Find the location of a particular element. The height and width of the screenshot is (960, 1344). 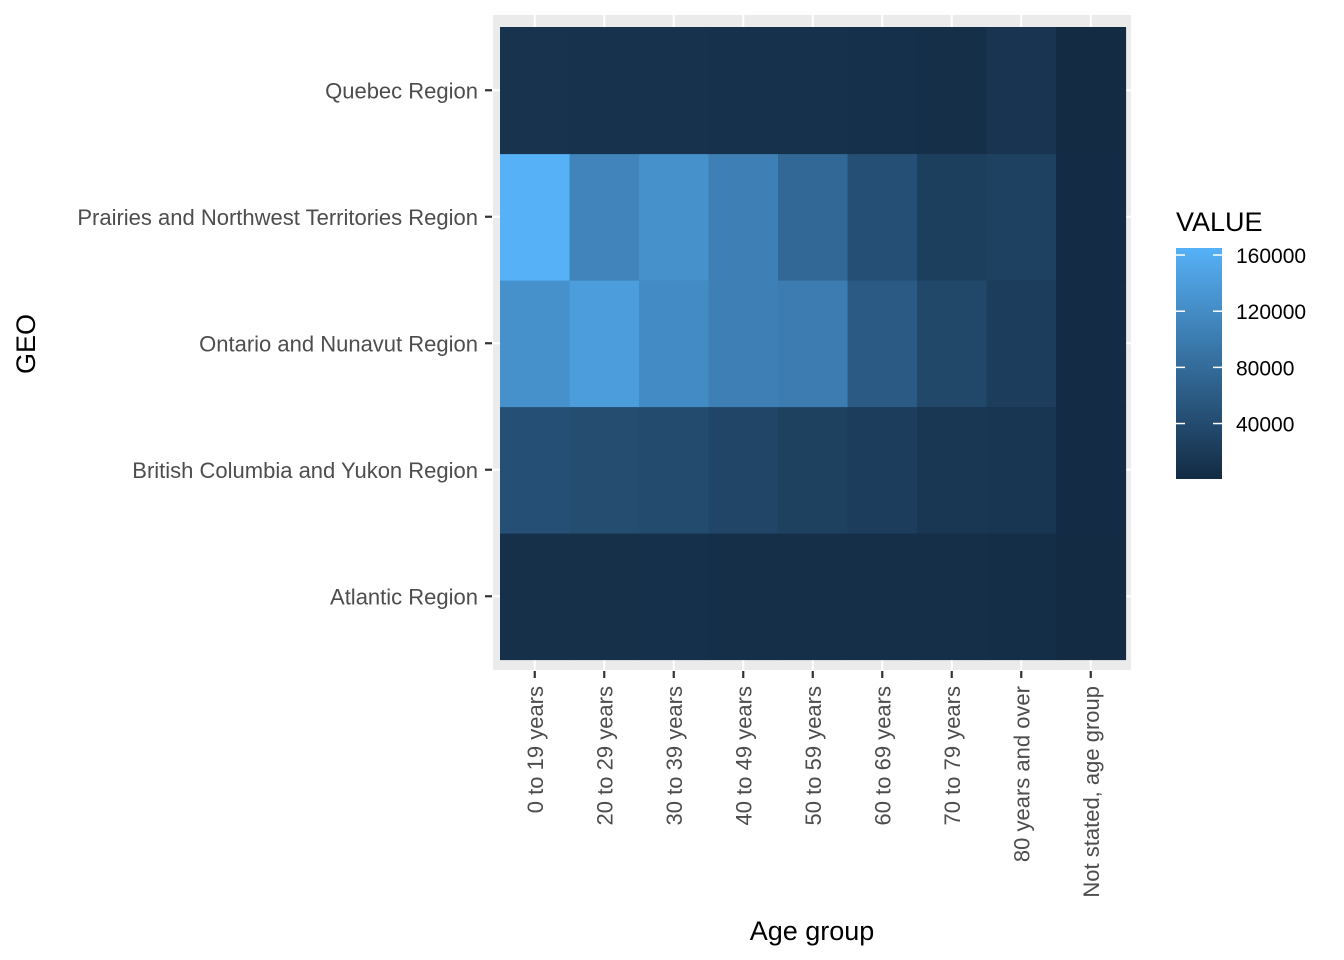

legend: VALUE 40000 80000 120000 160000 is located at coordinates (1241, 343).